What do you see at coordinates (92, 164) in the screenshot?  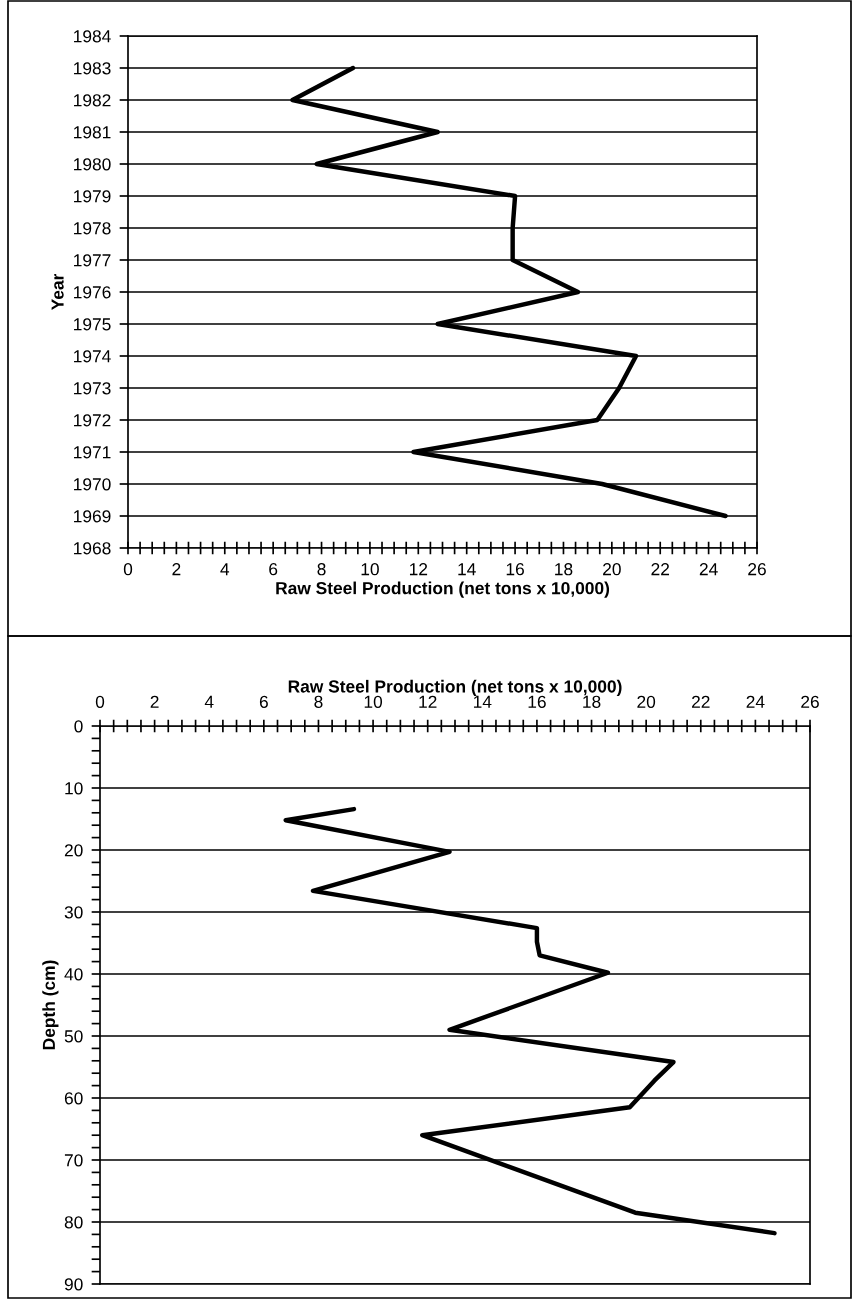 I see `y-tick-label: 1980` at bounding box center [92, 164].